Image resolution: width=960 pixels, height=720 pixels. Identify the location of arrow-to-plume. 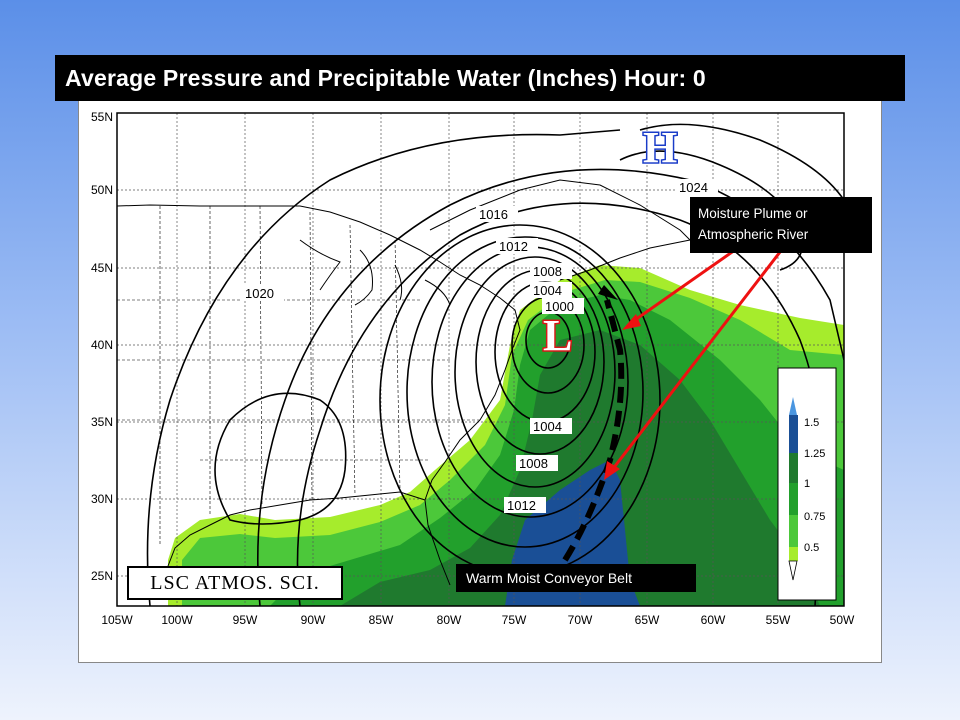
(683, 286).